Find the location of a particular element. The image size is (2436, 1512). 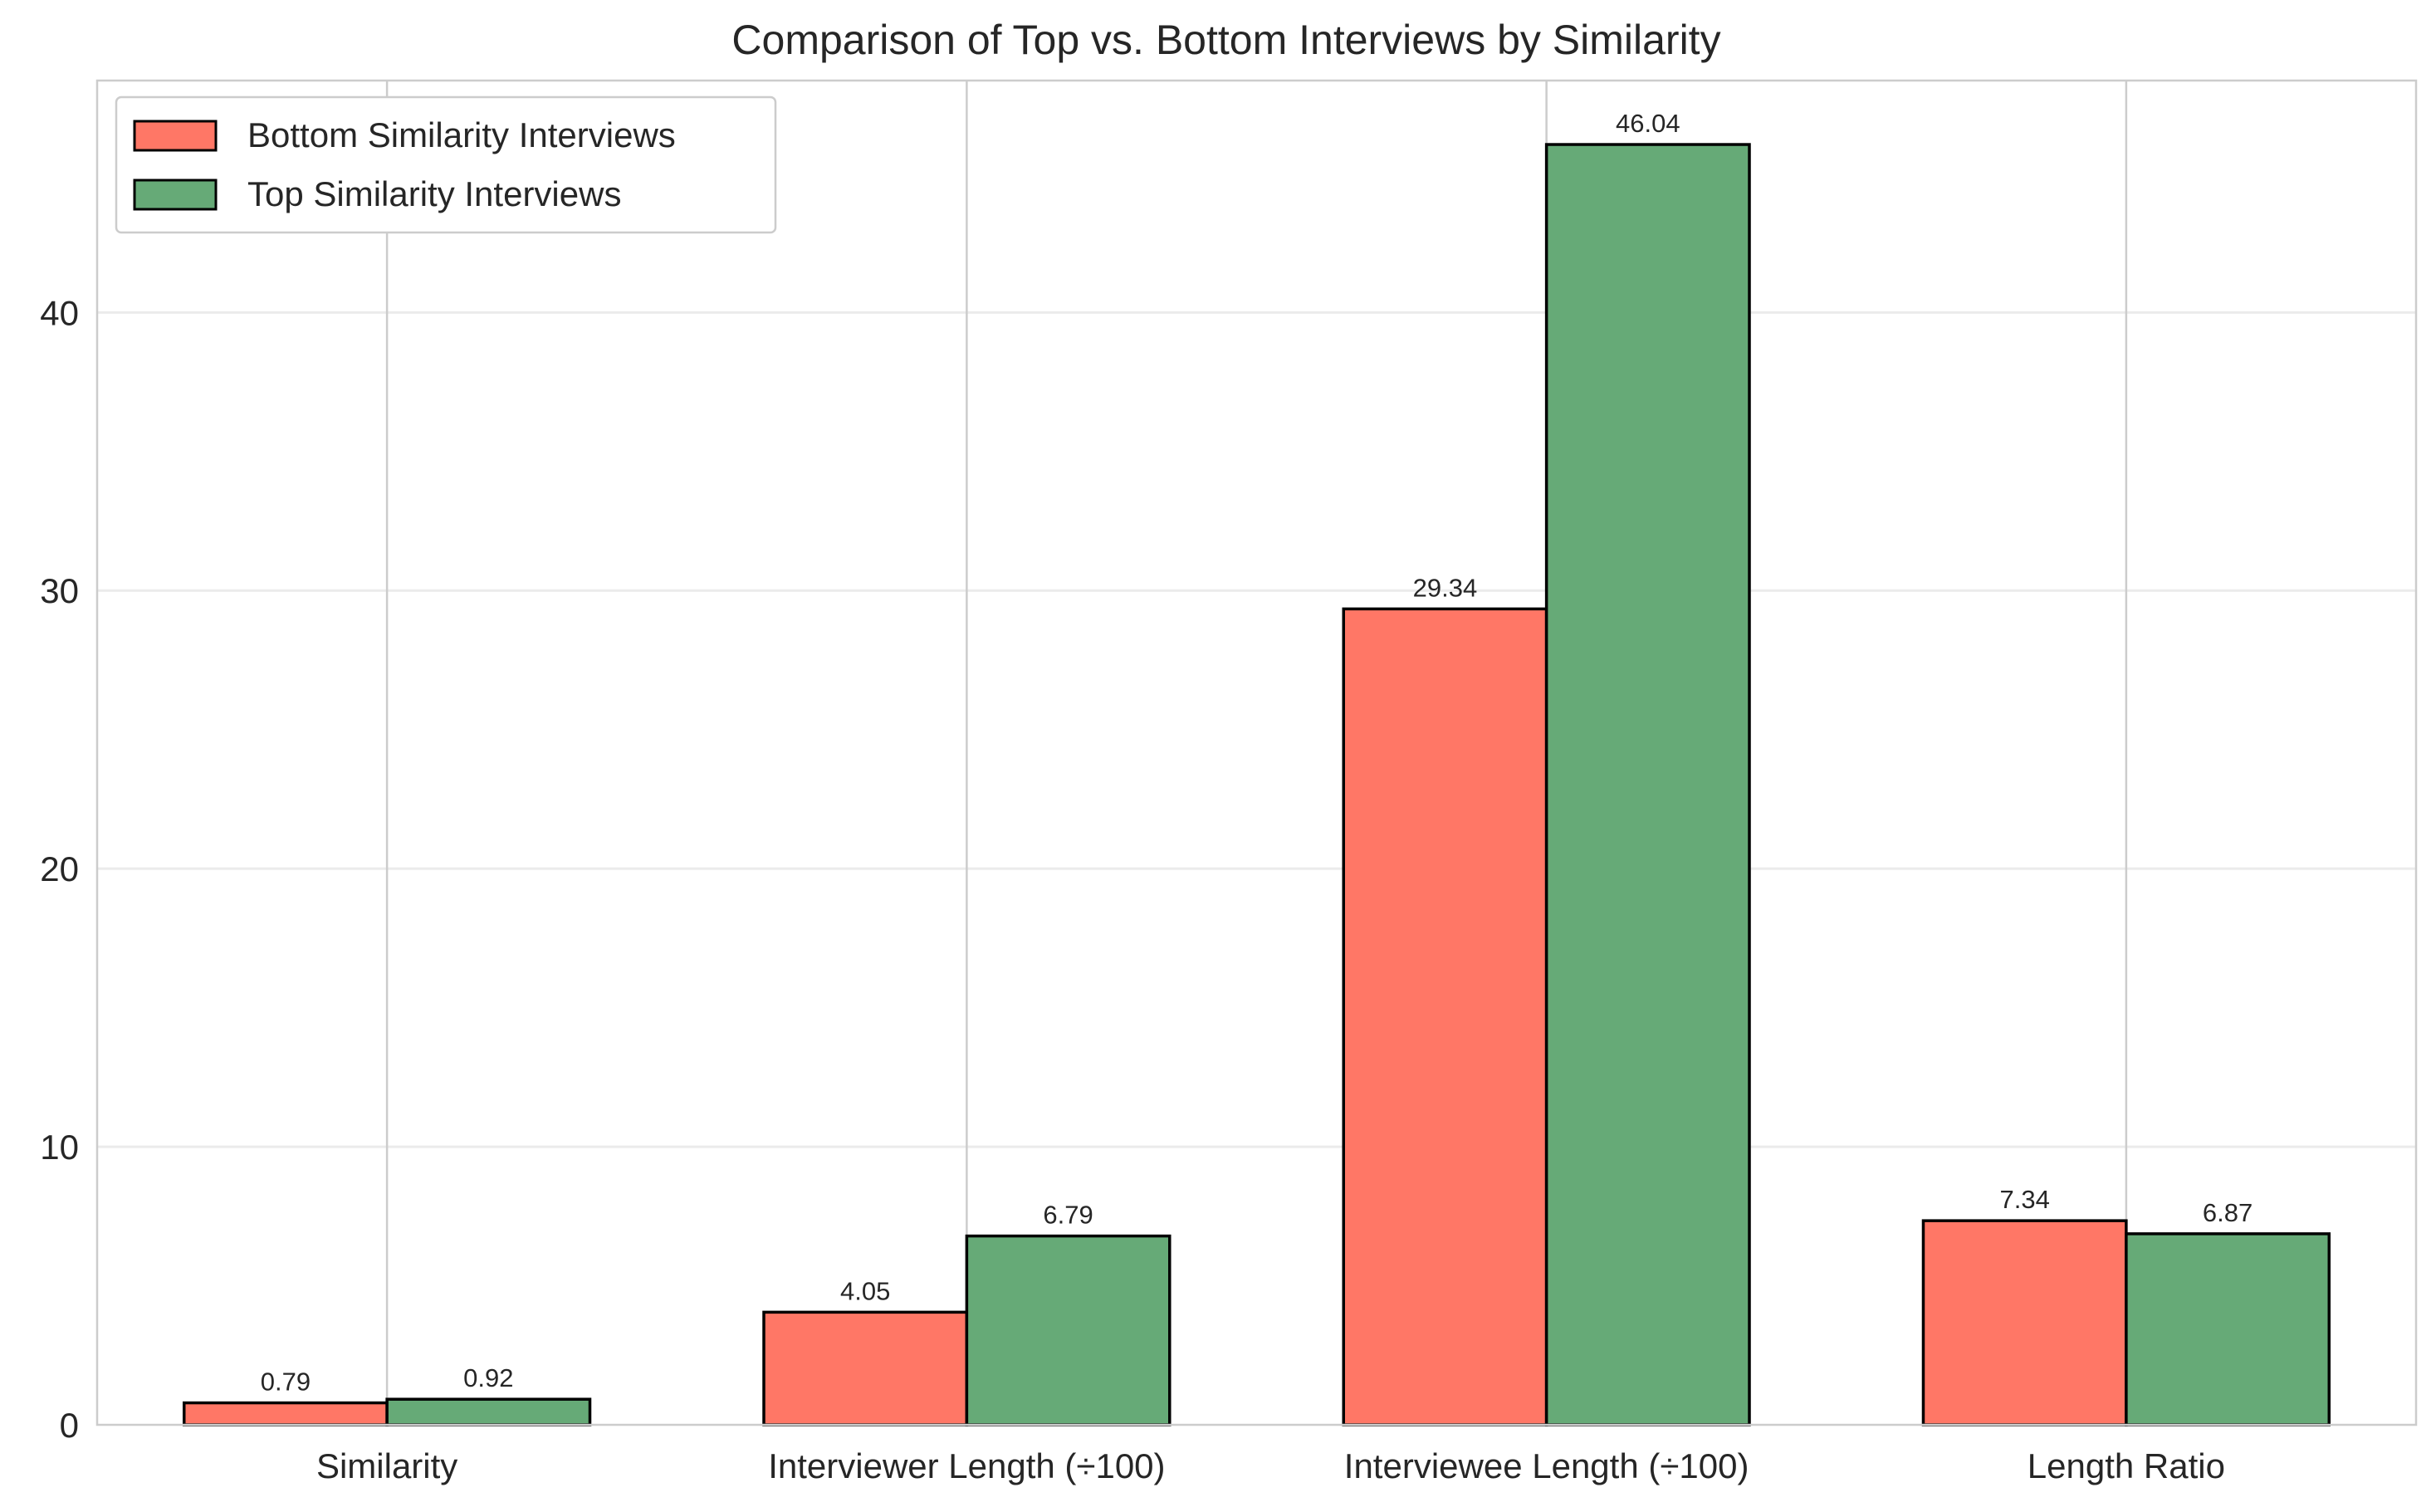

x-tick-label: Similarity is located at coordinates (386, 1465).